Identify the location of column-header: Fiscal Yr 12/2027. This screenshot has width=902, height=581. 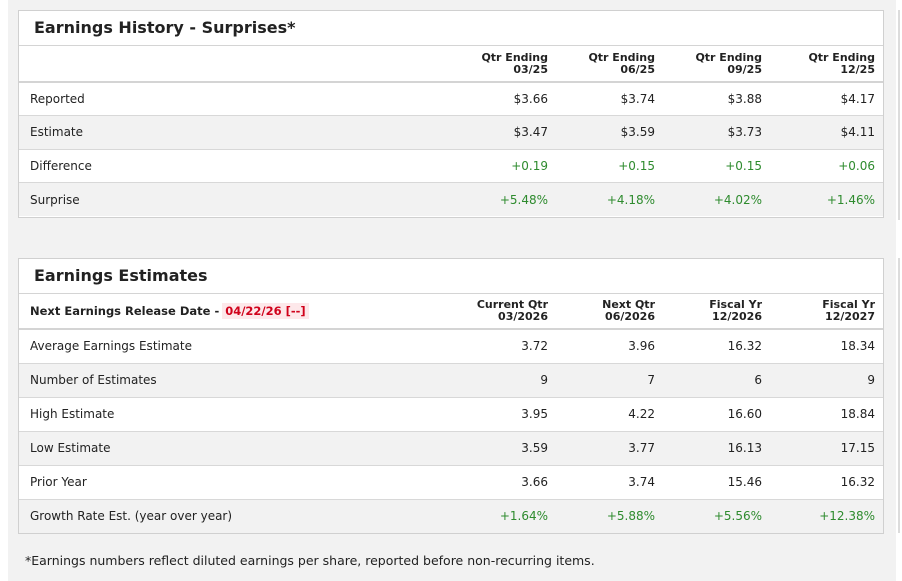
(848, 310).